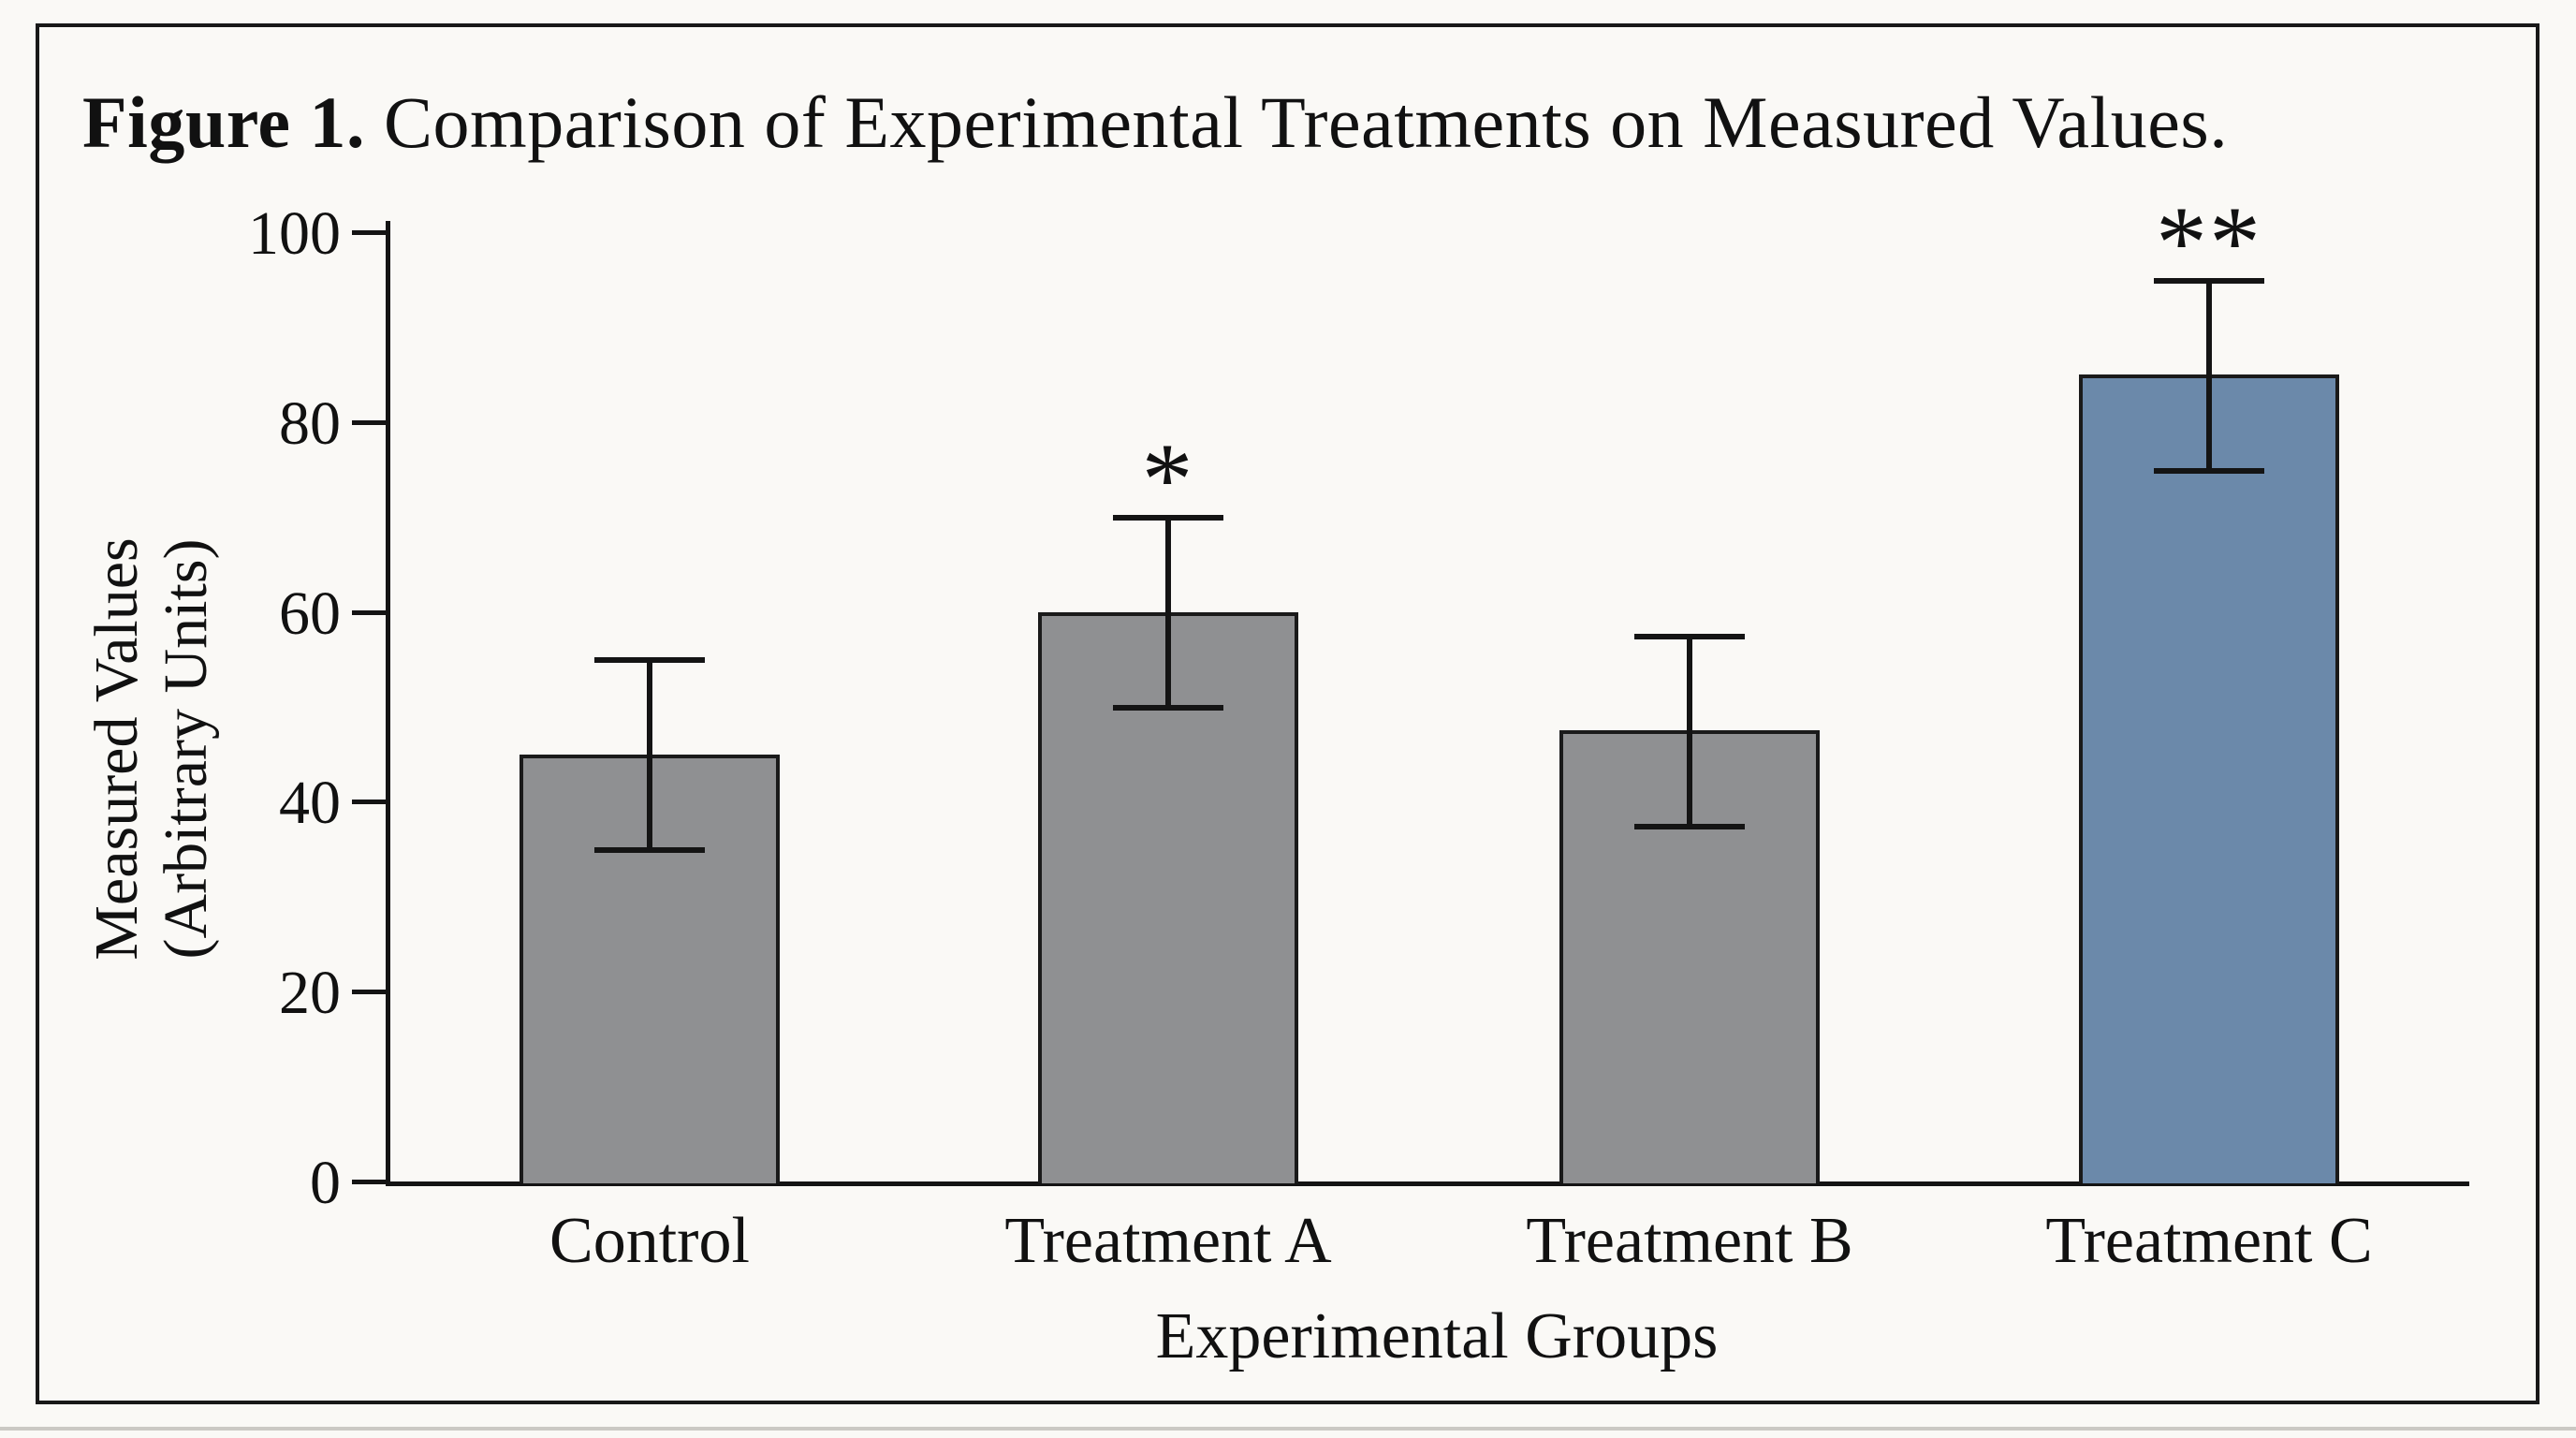  Describe the element at coordinates (388, 703) in the screenshot. I see `y-axis-line` at that location.